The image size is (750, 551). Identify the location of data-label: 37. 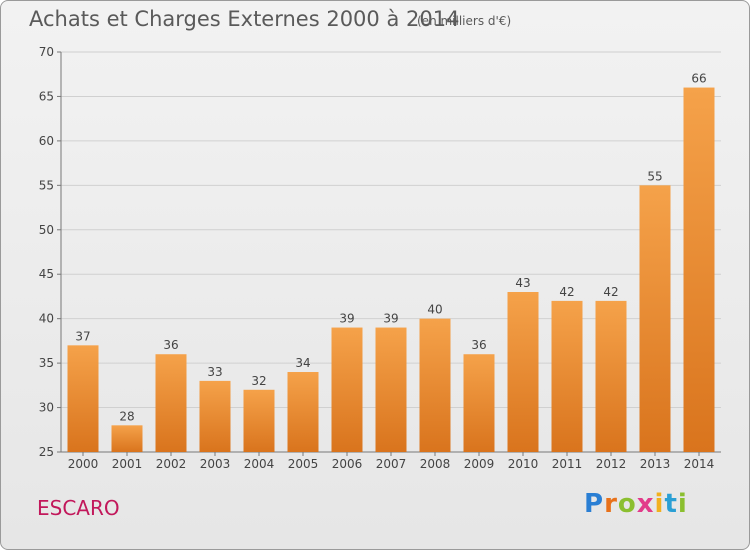
(82, 336).